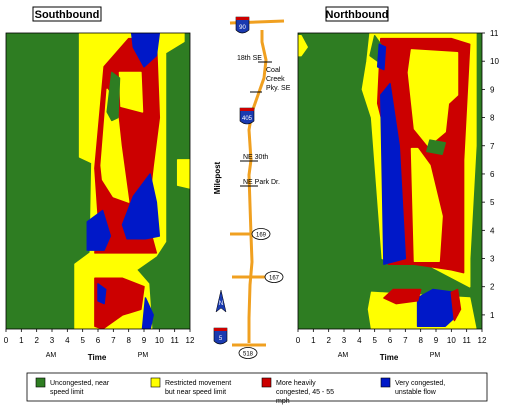  I want to click on north-arrow-icon: N, so click(221, 301).